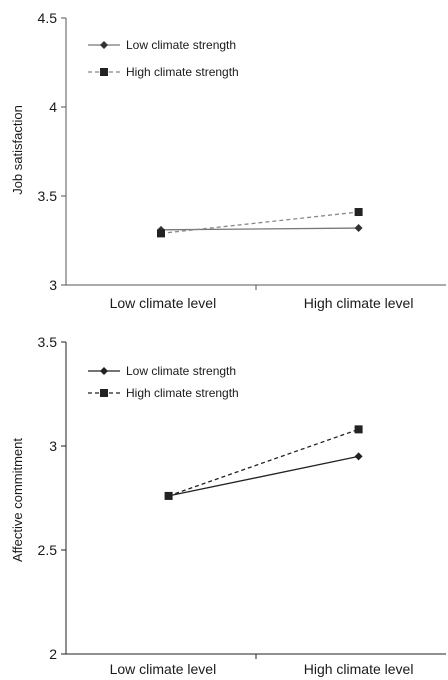  Describe the element at coordinates (17, 150) in the screenshot. I see `y-axis-title: Job satisfaction` at that location.